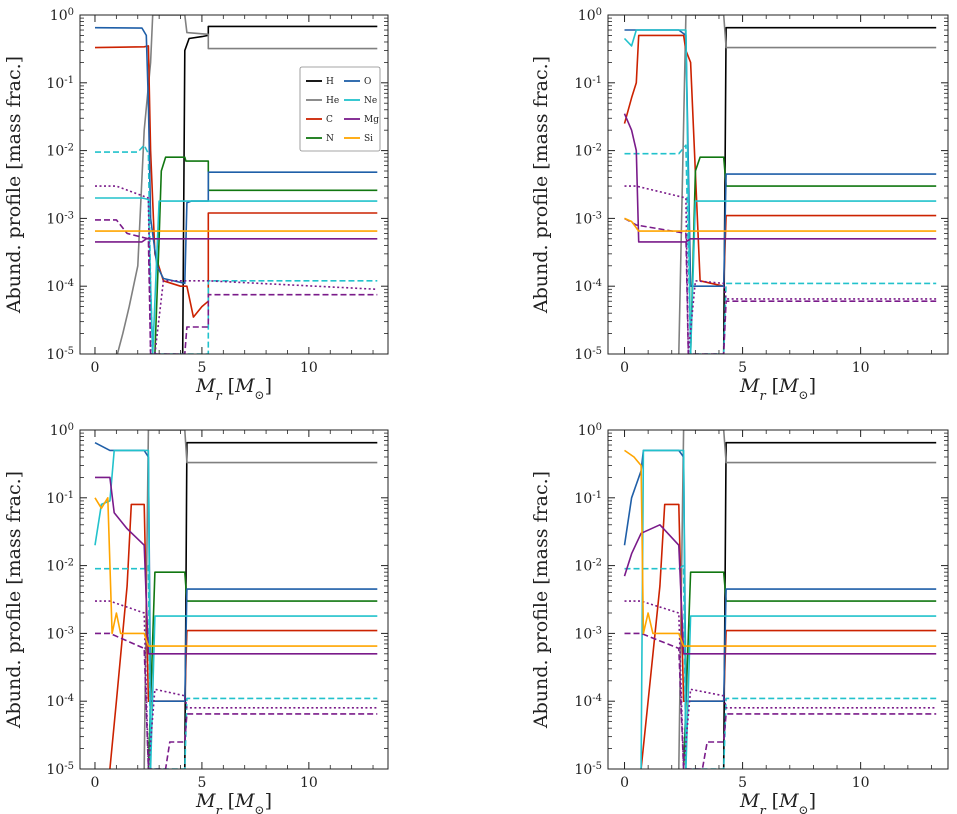 The height and width of the screenshot is (814, 957). I want to click on legend-label-C: C, so click(329, 120).